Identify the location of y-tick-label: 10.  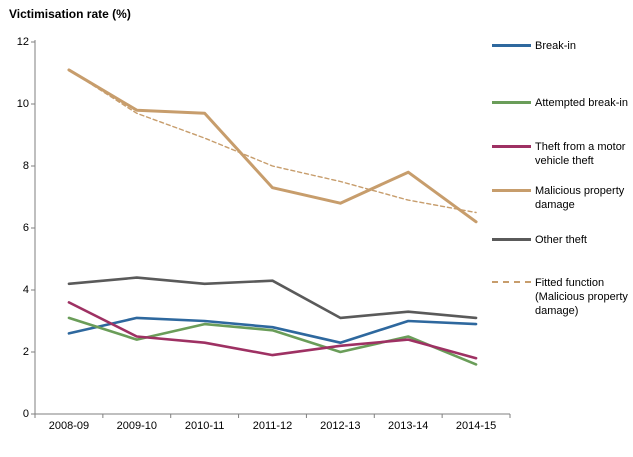
(22, 104).